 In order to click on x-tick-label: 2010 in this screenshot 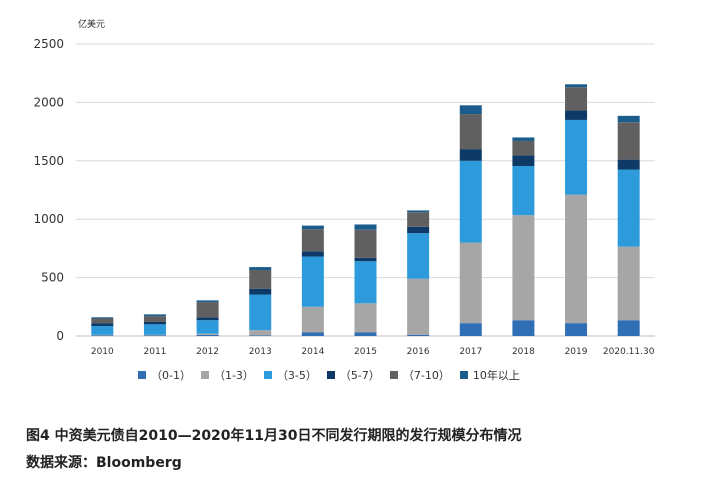, I will do `click(102, 352)`.